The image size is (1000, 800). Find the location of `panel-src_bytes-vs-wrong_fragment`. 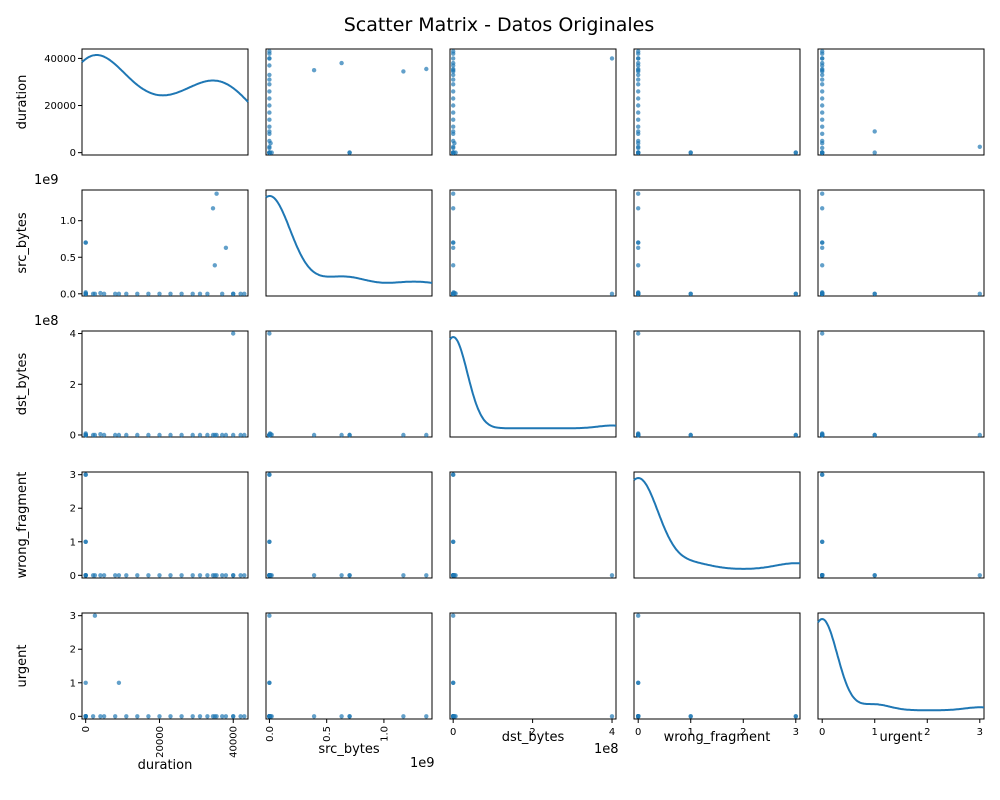

panel-src_bytes-vs-wrong_fragment is located at coordinates (717, 243).